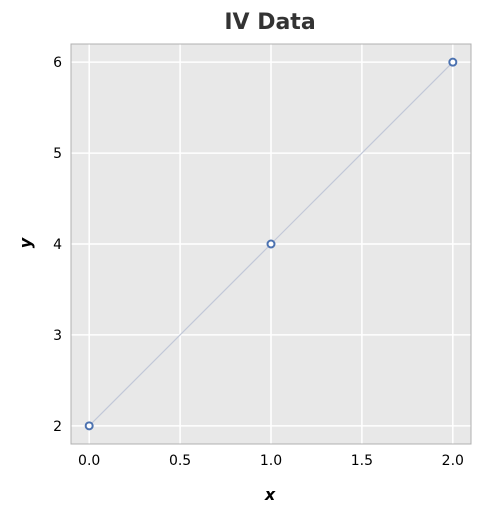 This screenshot has width=482, height=521. What do you see at coordinates (269, 22) in the screenshot?
I see `chart-title: IV Data` at bounding box center [269, 22].